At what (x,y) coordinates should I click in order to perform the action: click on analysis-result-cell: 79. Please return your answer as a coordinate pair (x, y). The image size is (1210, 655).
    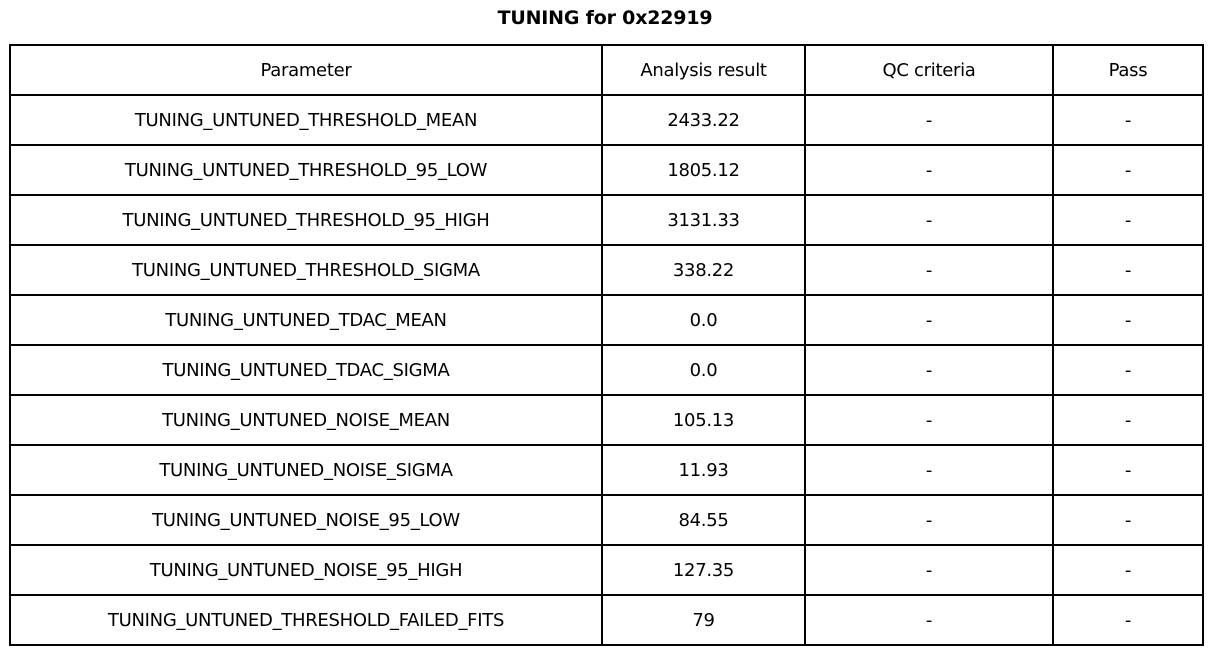
    Looking at the image, I should click on (703, 620).